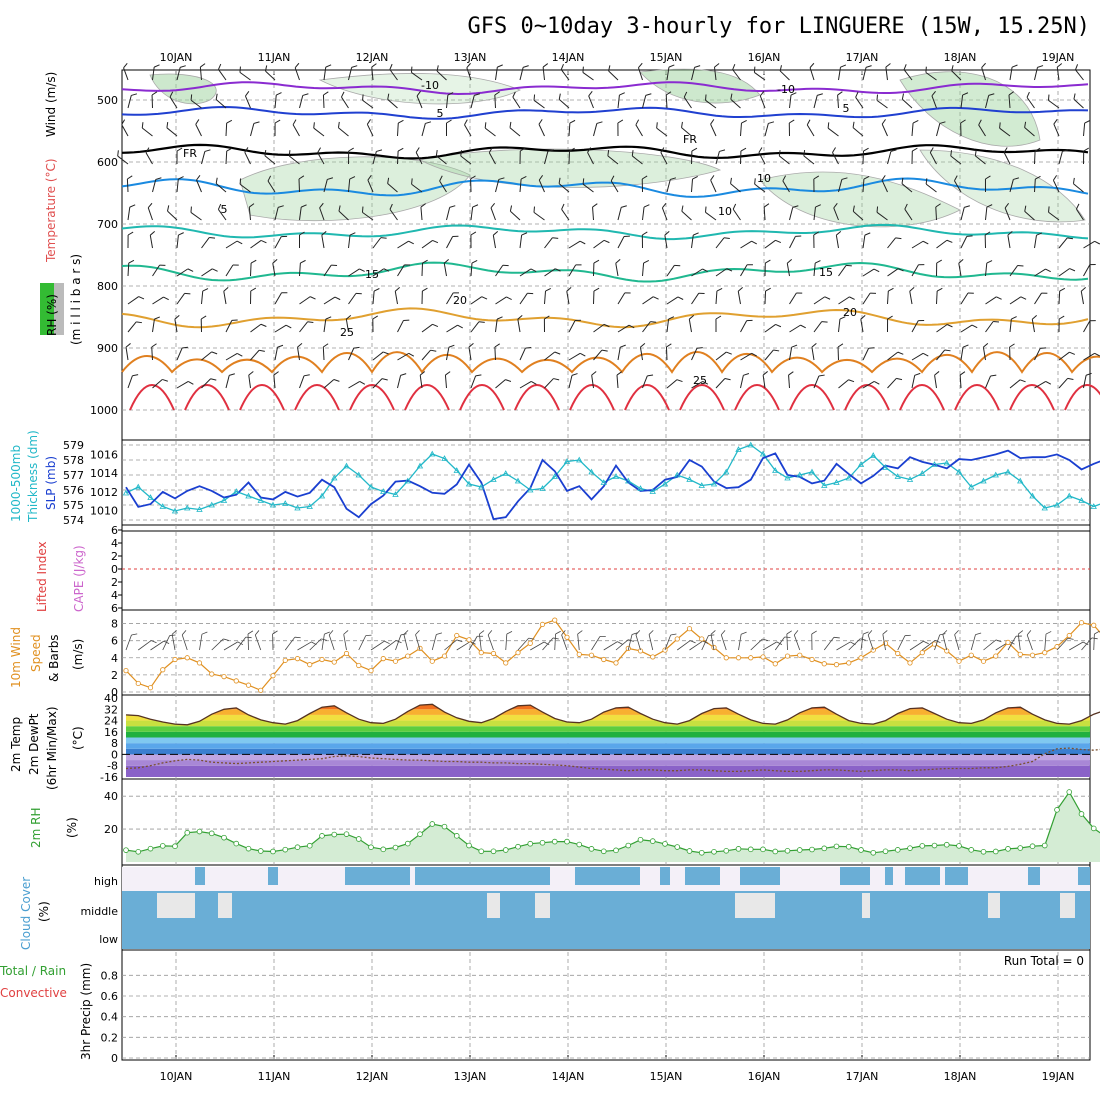 Image resolution: width=1100 pixels, height=1100 pixels. Describe the element at coordinates (608, 717) in the screenshot. I see `temp-band` at that location.